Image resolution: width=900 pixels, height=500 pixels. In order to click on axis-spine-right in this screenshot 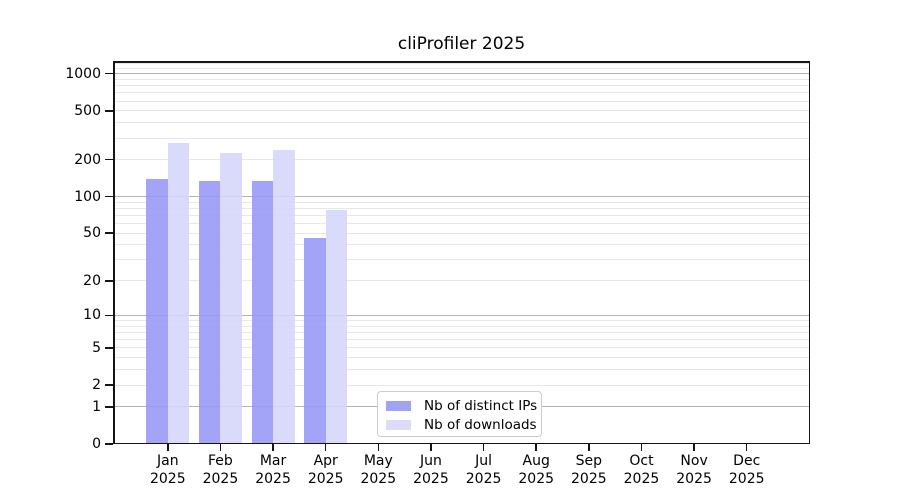, I will do `click(809, 252)`.